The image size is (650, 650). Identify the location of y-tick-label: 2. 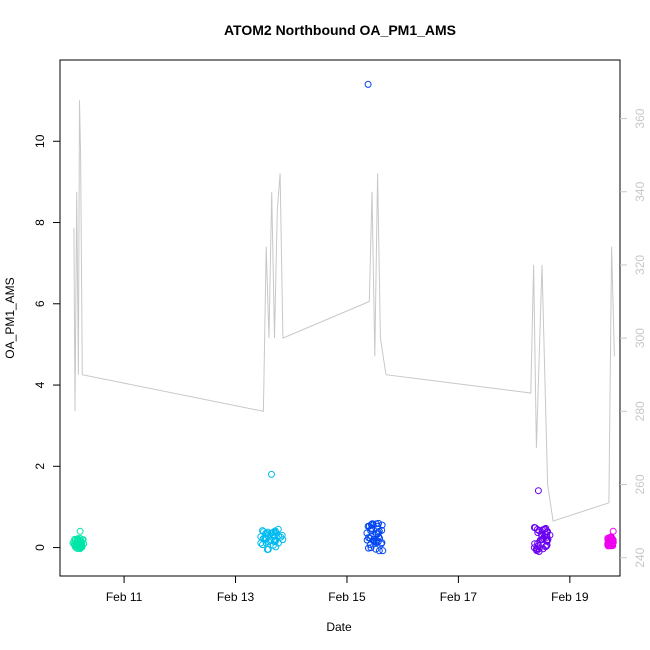
(40, 466).